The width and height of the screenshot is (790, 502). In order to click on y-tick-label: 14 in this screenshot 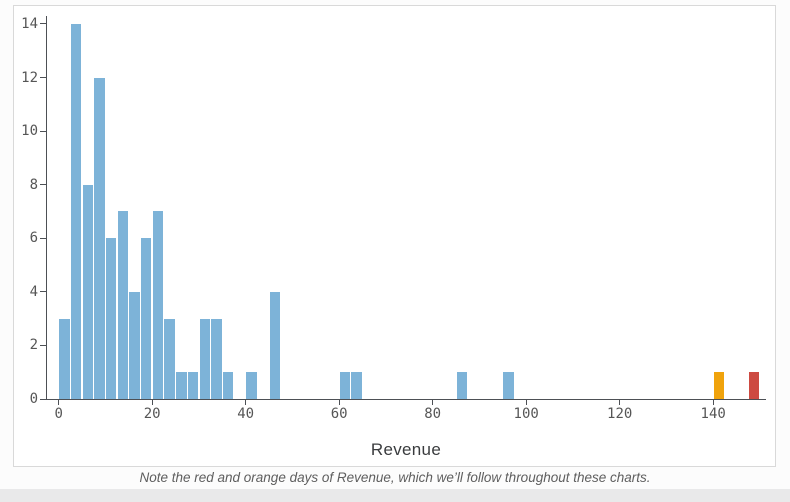, I will do `click(29, 23)`.